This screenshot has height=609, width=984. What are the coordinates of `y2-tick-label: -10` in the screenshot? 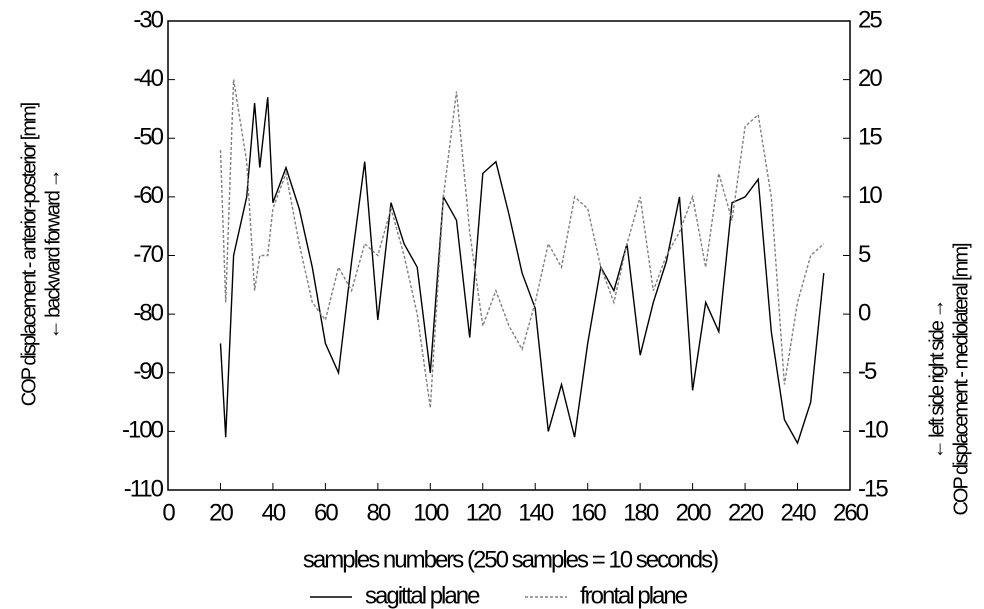 It's located at (873, 430).